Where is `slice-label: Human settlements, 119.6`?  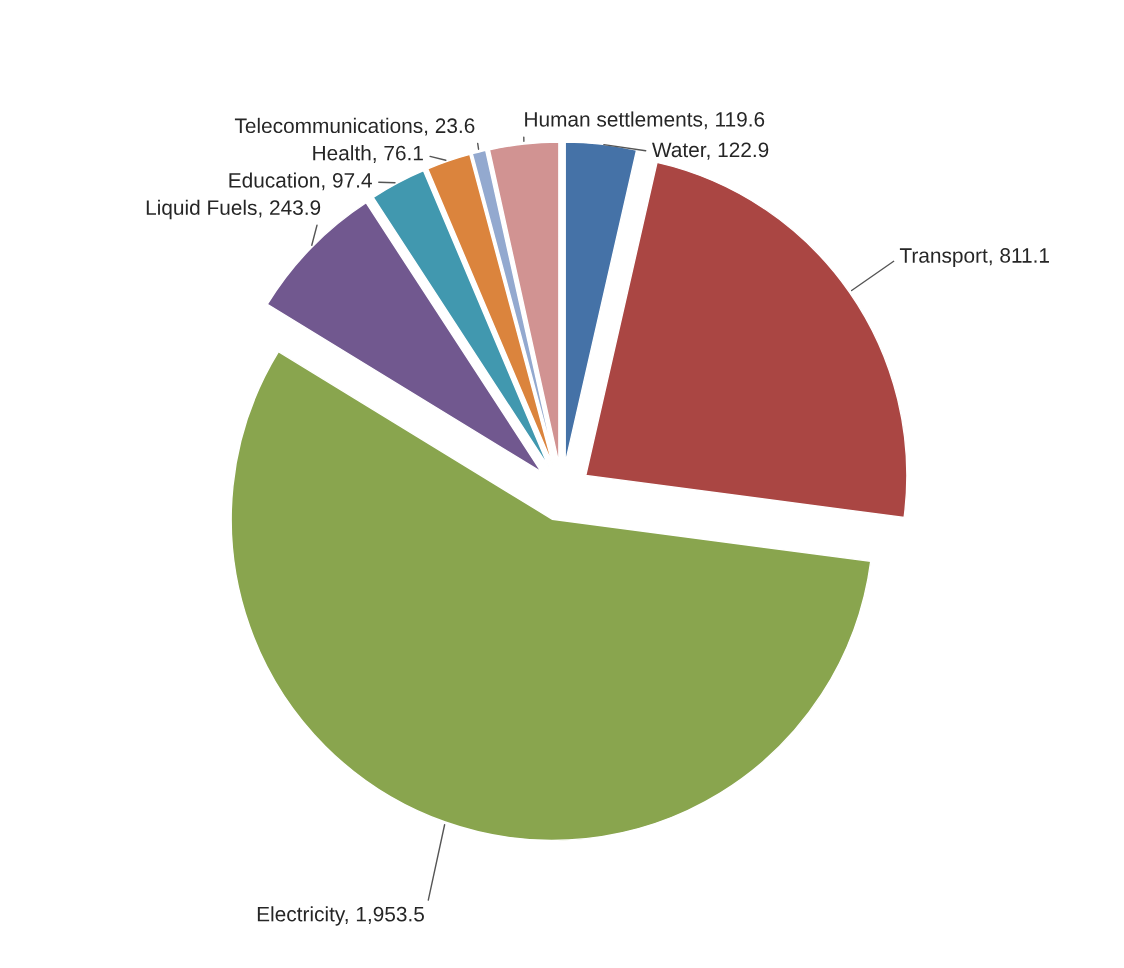
slice-label: Human settlements, 119.6 is located at coordinates (645, 120).